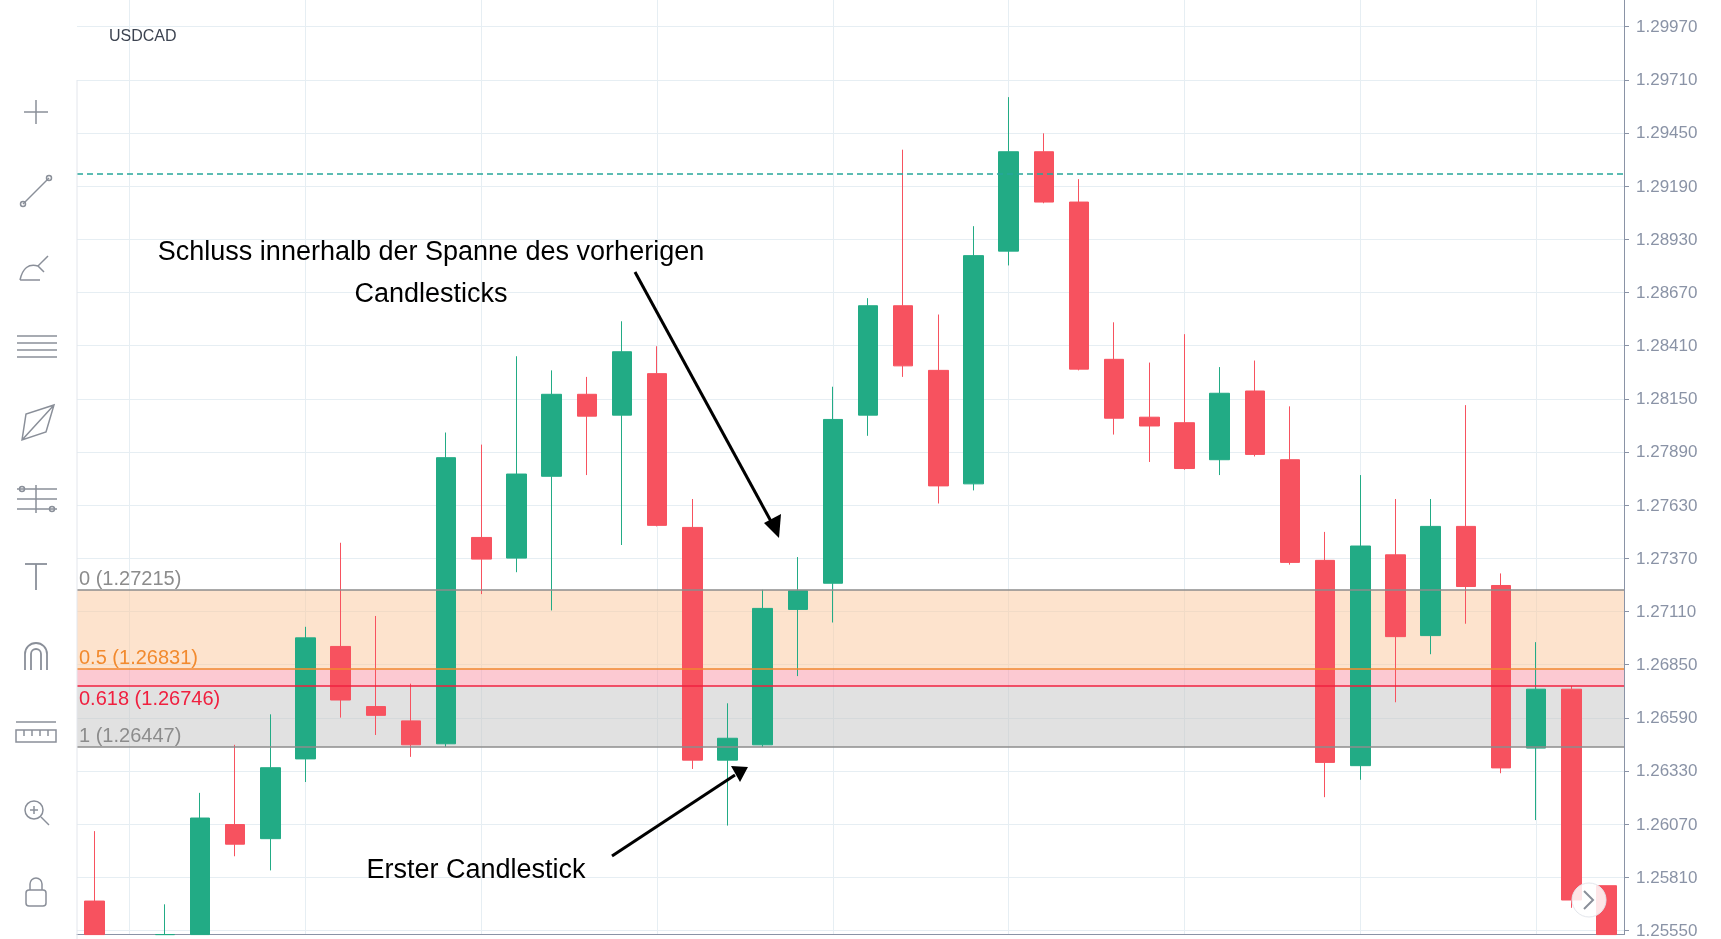 The width and height of the screenshot is (1721, 939). Describe the element at coordinates (130, 578) in the screenshot. I see `ref-line-label: 0 (1.27215)` at that location.